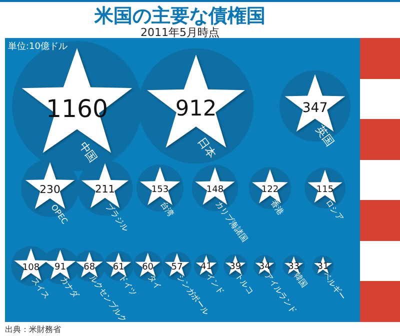 This screenshot has height=336, width=400. What do you see at coordinates (264, 267) in the screenshot?
I see `data-label: 34` at bounding box center [264, 267].